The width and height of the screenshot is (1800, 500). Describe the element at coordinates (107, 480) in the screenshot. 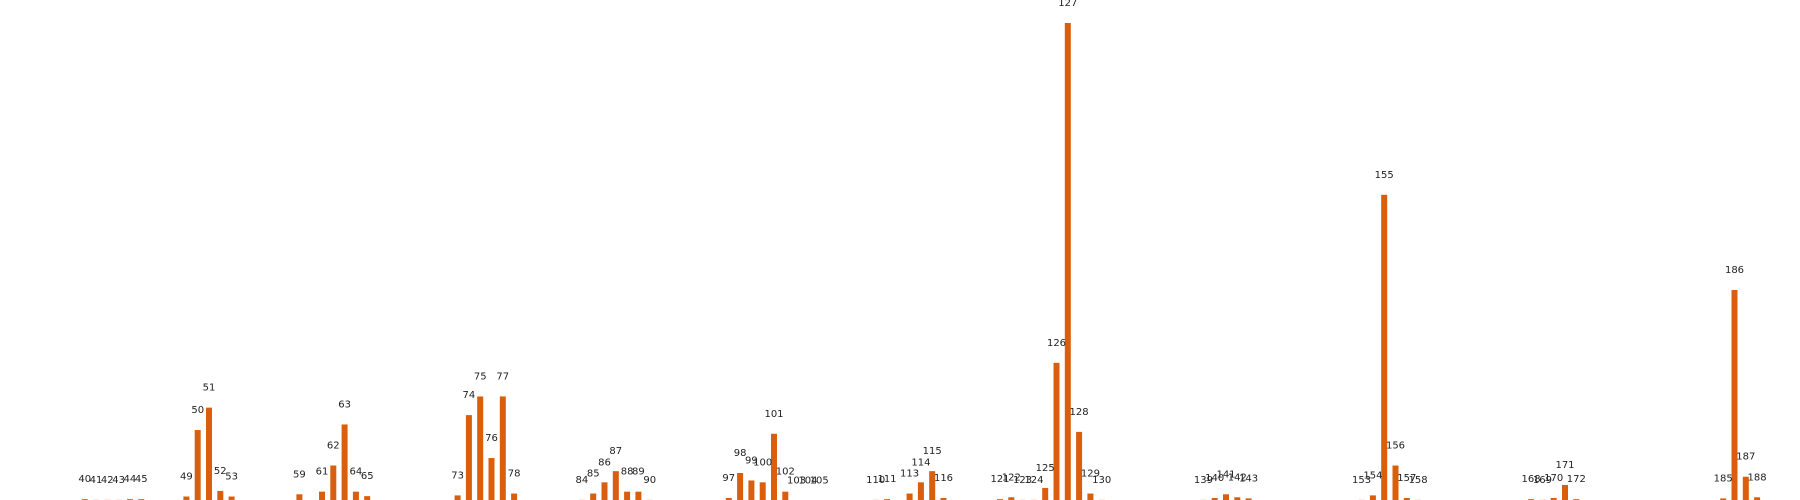

I see `bar-label-42: 42` at that location.